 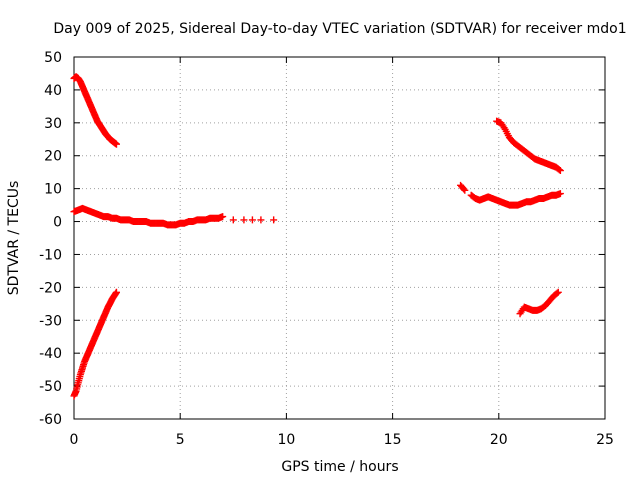 I want to click on x-tick-label: 20, so click(x=499, y=440).